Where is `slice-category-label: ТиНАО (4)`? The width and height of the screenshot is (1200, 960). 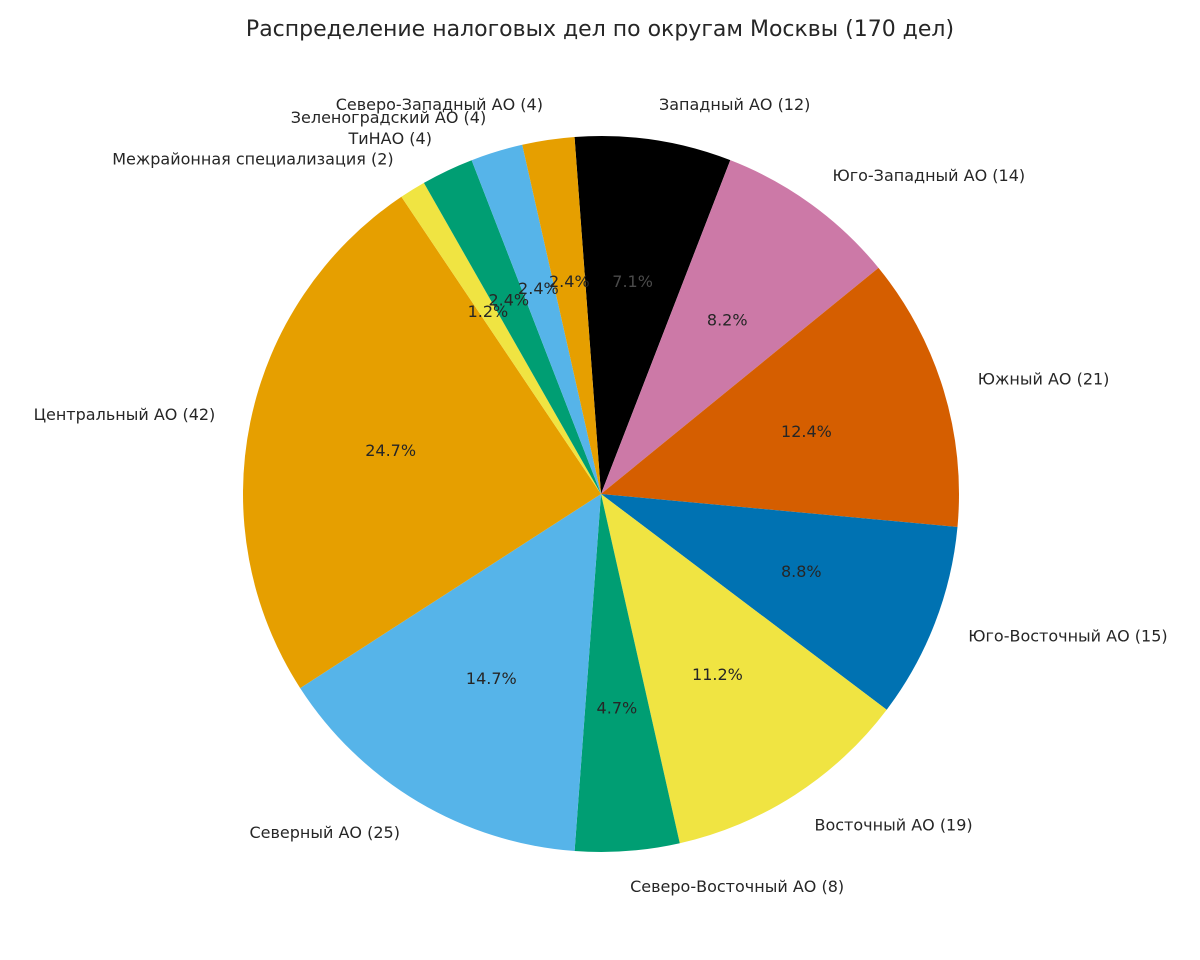
slice-category-label: ТиНАО (4) is located at coordinates (389, 138).